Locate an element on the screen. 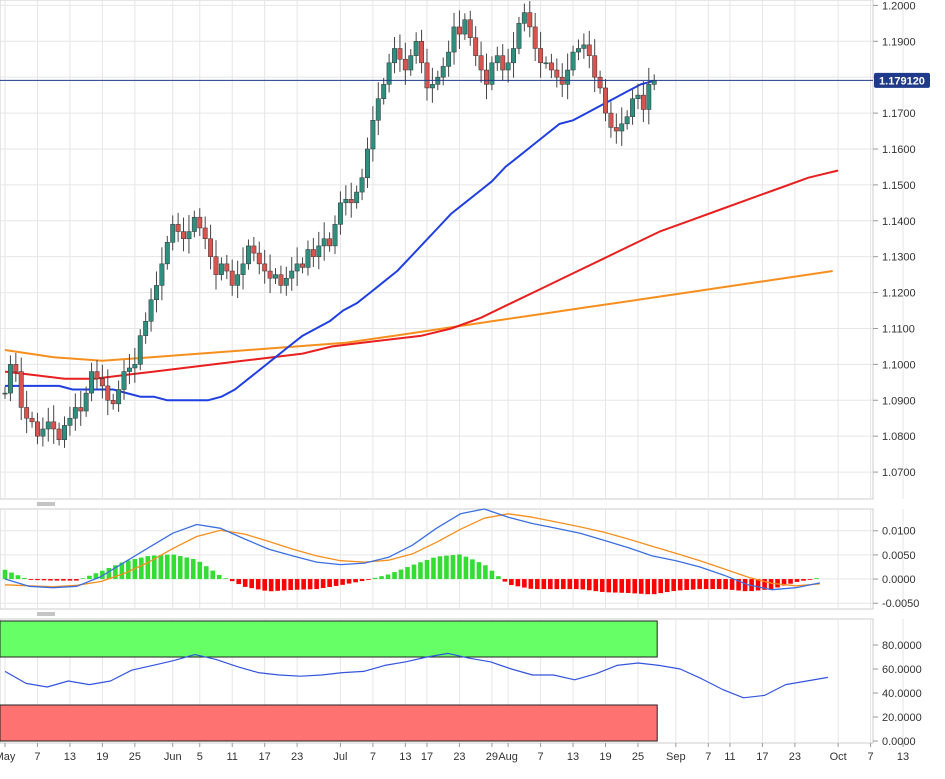 The width and height of the screenshot is (945, 779). macd-signal-line is located at coordinates (412, 550).